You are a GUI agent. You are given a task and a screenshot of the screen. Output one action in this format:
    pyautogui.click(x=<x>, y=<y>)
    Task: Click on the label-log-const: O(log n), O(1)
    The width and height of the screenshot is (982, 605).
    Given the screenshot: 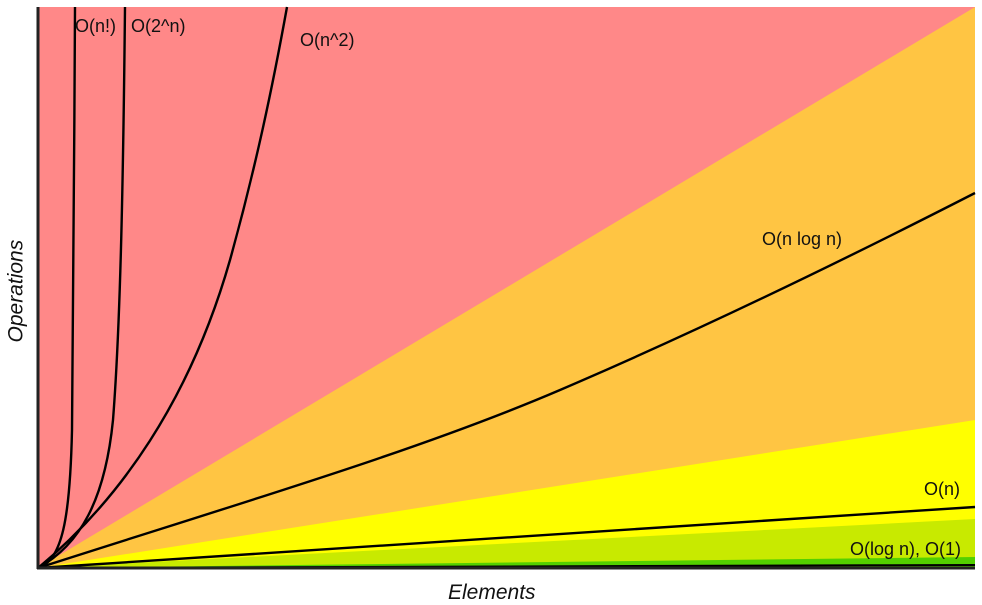 What is the action you would take?
    pyautogui.click(x=906, y=549)
    